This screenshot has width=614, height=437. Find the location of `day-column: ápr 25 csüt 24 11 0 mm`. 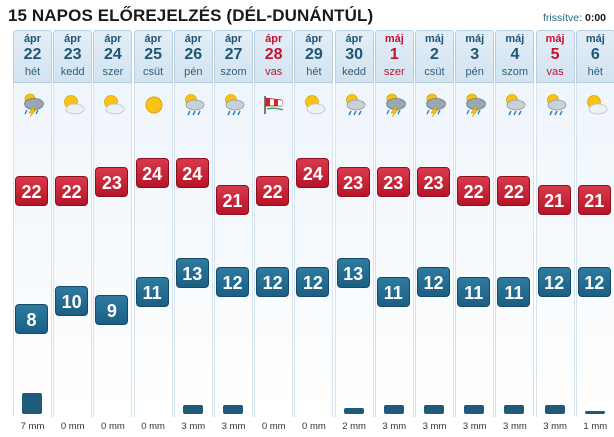

day-column: ápr 25 csüt 24 11 0 mm is located at coordinates (153, 233).